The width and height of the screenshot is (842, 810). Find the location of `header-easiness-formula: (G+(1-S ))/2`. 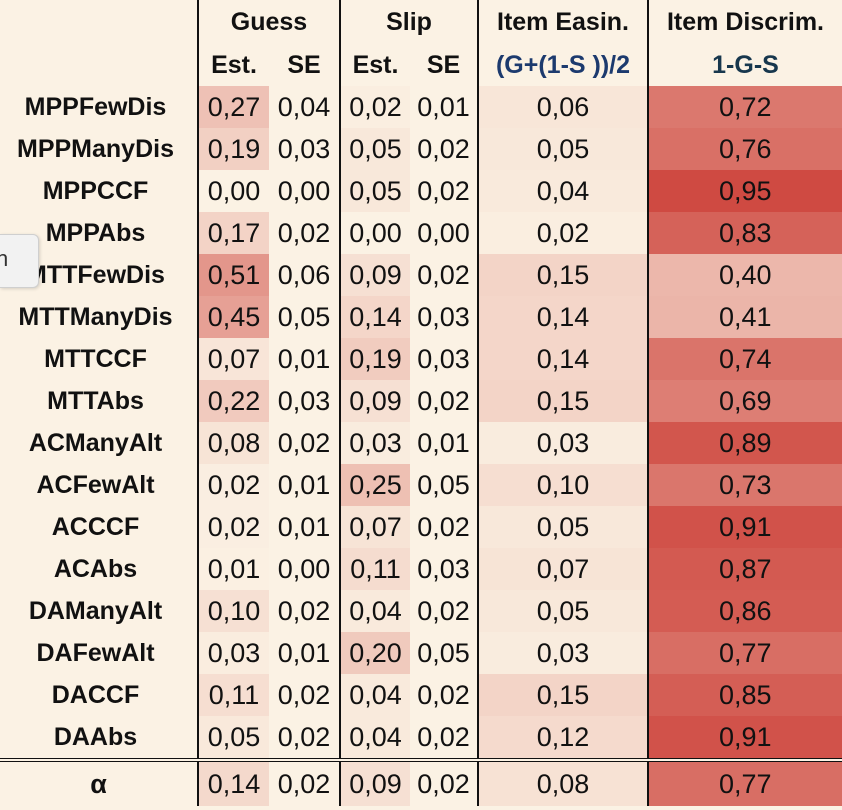

header-easiness-formula: (G+(1-S ))/2 is located at coordinates (562, 65).